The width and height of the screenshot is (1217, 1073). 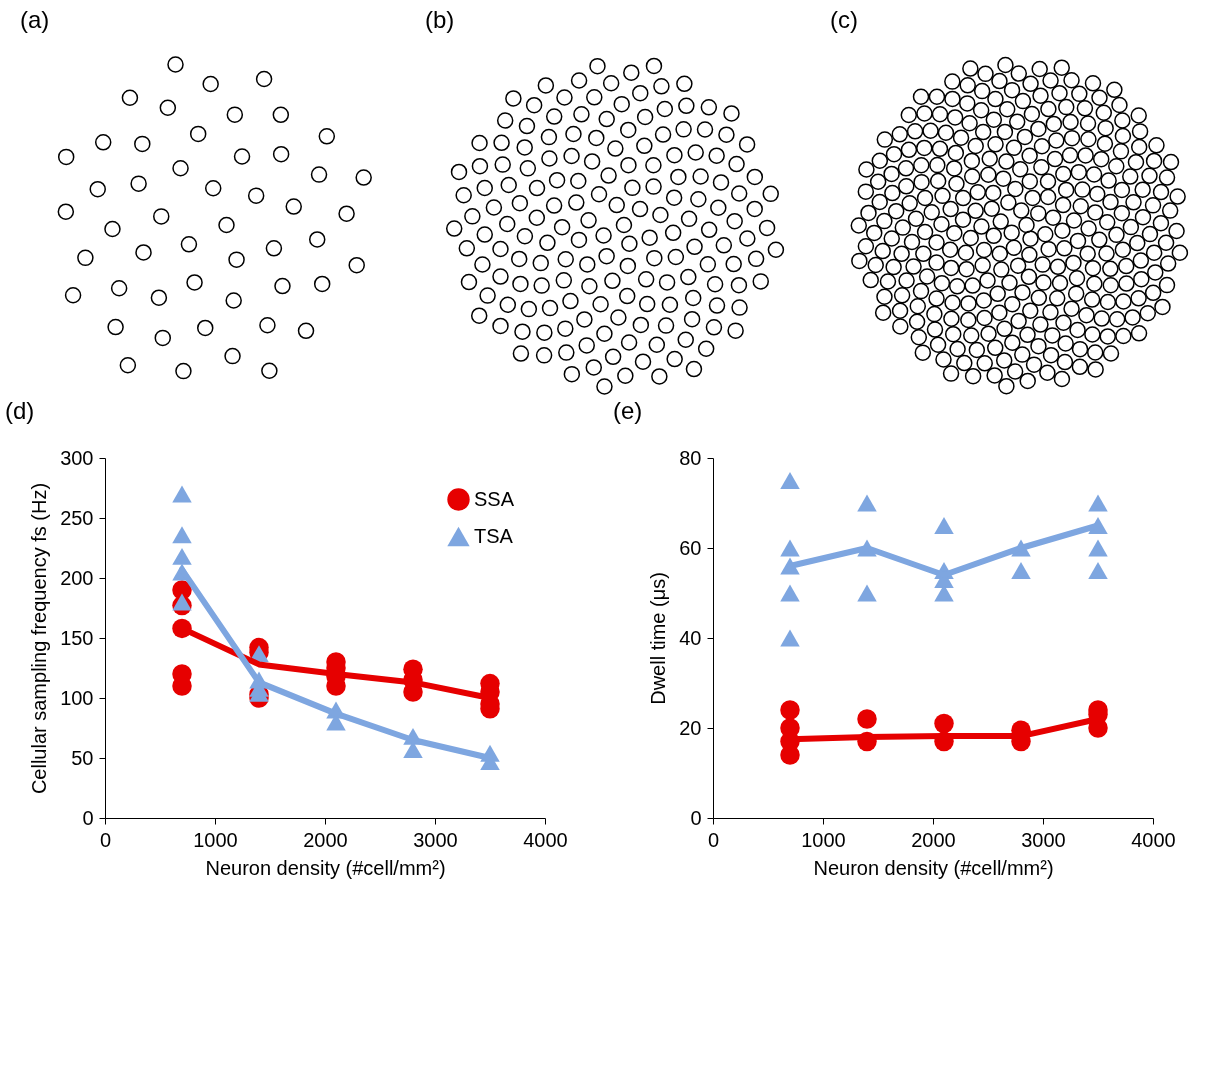 What do you see at coordinates (77, 517) in the screenshot?
I see `y-tick-label: 250` at bounding box center [77, 517].